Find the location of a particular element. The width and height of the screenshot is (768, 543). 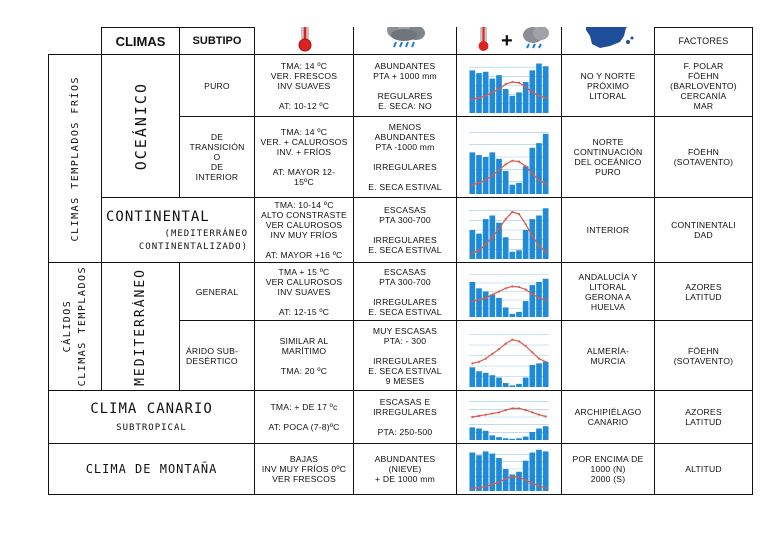

precipitation-cell-transicion-line: PTA -1000 mm is located at coordinates (405, 147).